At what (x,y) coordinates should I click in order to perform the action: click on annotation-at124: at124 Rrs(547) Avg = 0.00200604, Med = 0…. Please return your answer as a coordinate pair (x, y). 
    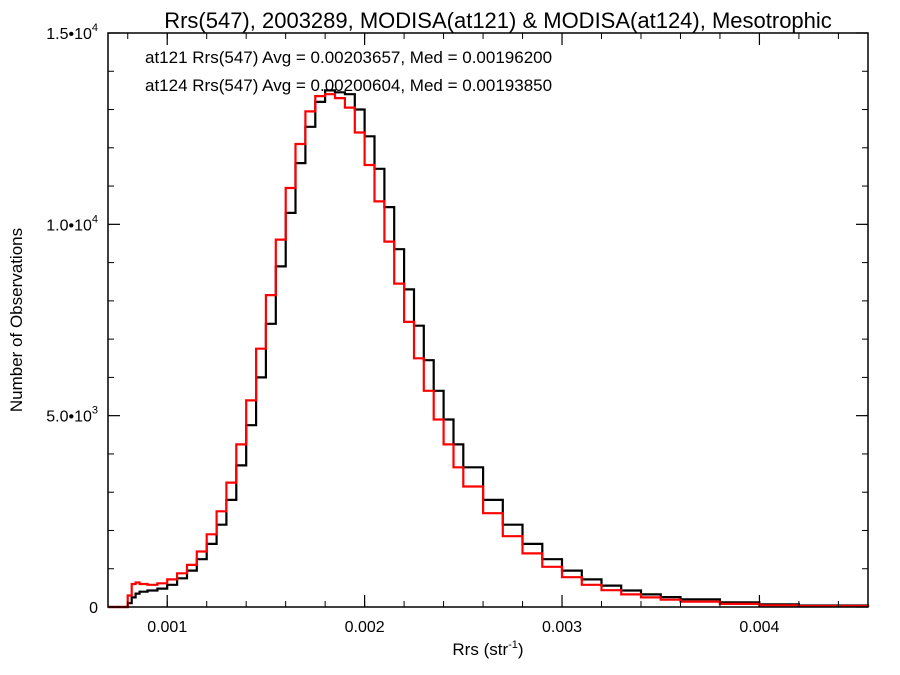
    Looking at the image, I should click on (348, 85).